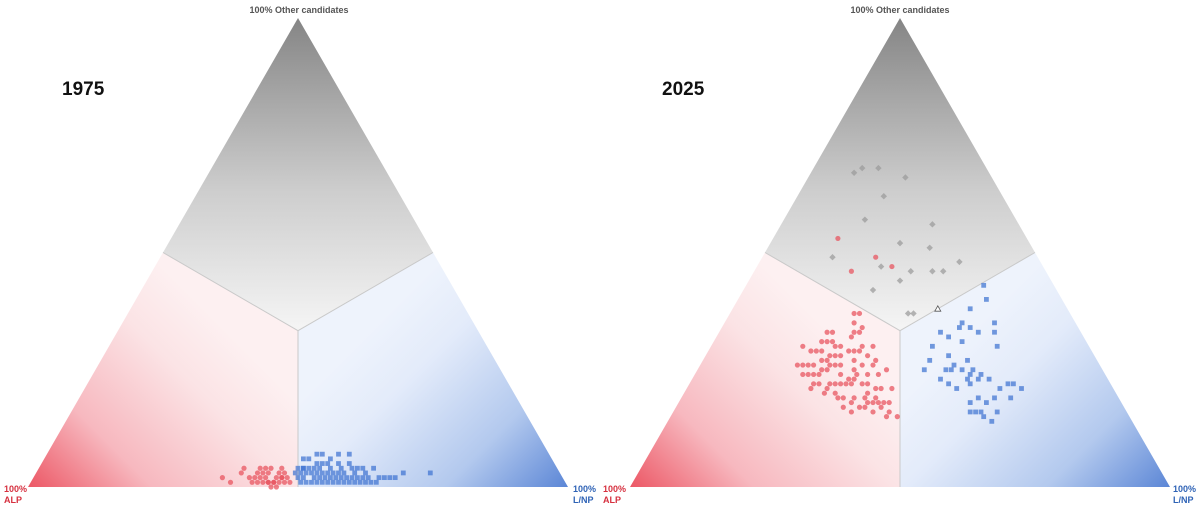 The height and width of the screenshot is (508, 1200). Describe the element at coordinates (584, 489) in the screenshot. I see `lnp-vertex-label-percent: 100%` at that location.